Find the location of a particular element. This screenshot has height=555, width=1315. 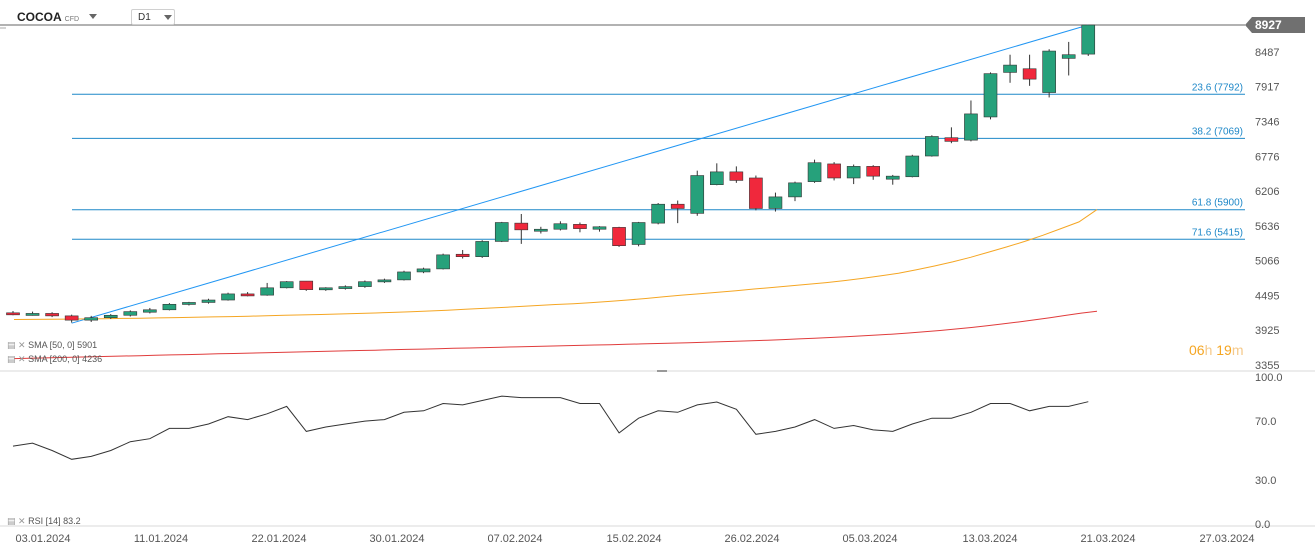

countdown-hours: 06 is located at coordinates (1197, 350).